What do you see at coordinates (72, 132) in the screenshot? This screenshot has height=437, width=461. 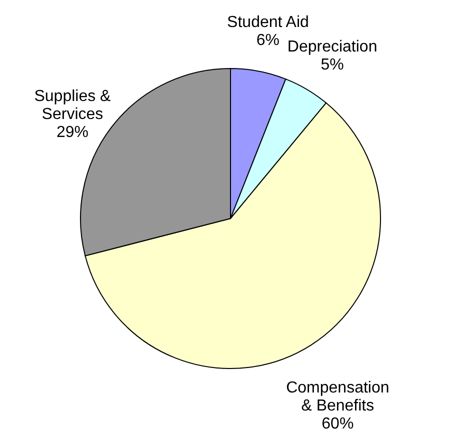 I see `data-label: 29%` at bounding box center [72, 132].